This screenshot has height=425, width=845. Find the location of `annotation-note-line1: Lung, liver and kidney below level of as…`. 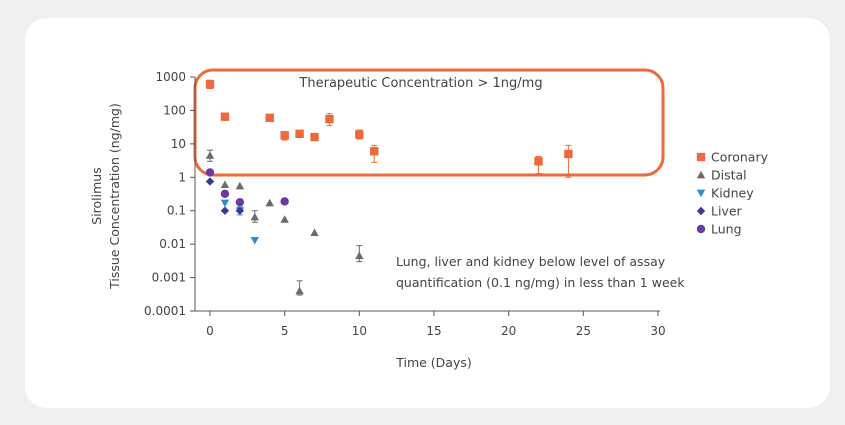

annotation-note-line1: Lung, liver and kidney below level of as… is located at coordinates (531, 261).